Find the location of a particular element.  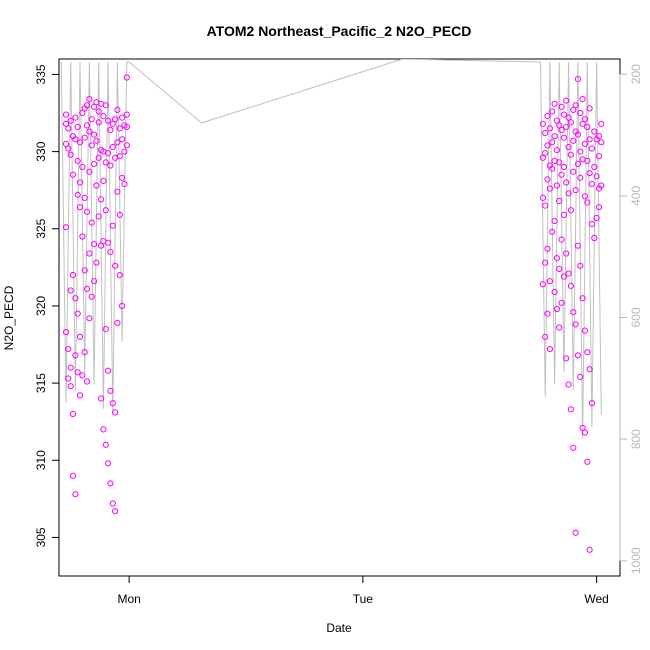

y-tick-label: 320 is located at coordinates (41, 306).